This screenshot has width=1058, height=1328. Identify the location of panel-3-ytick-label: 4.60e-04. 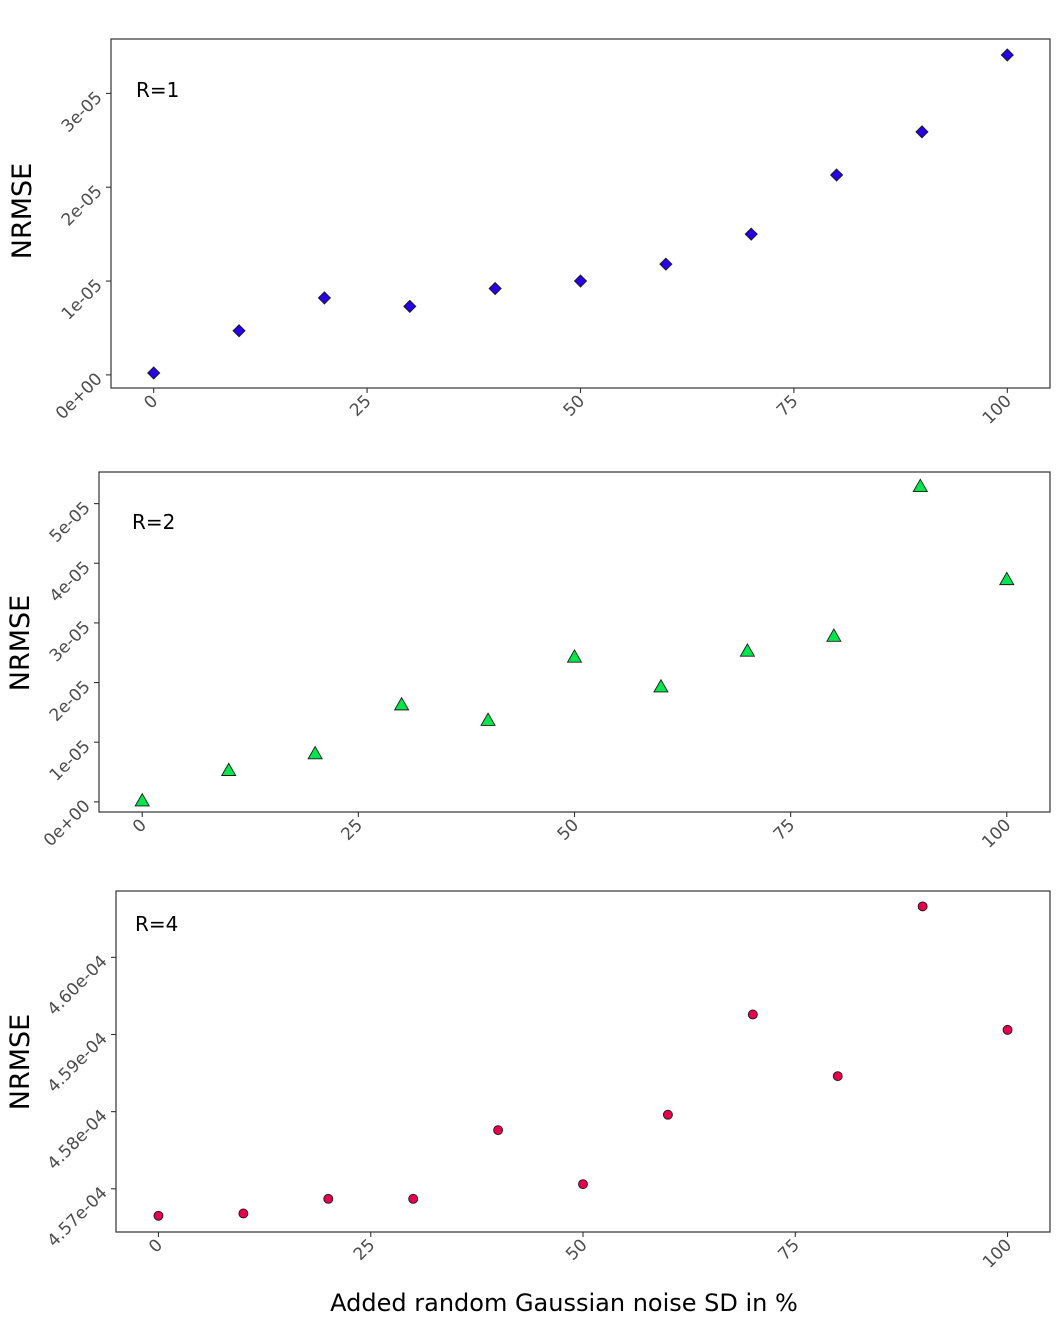
(78, 986).